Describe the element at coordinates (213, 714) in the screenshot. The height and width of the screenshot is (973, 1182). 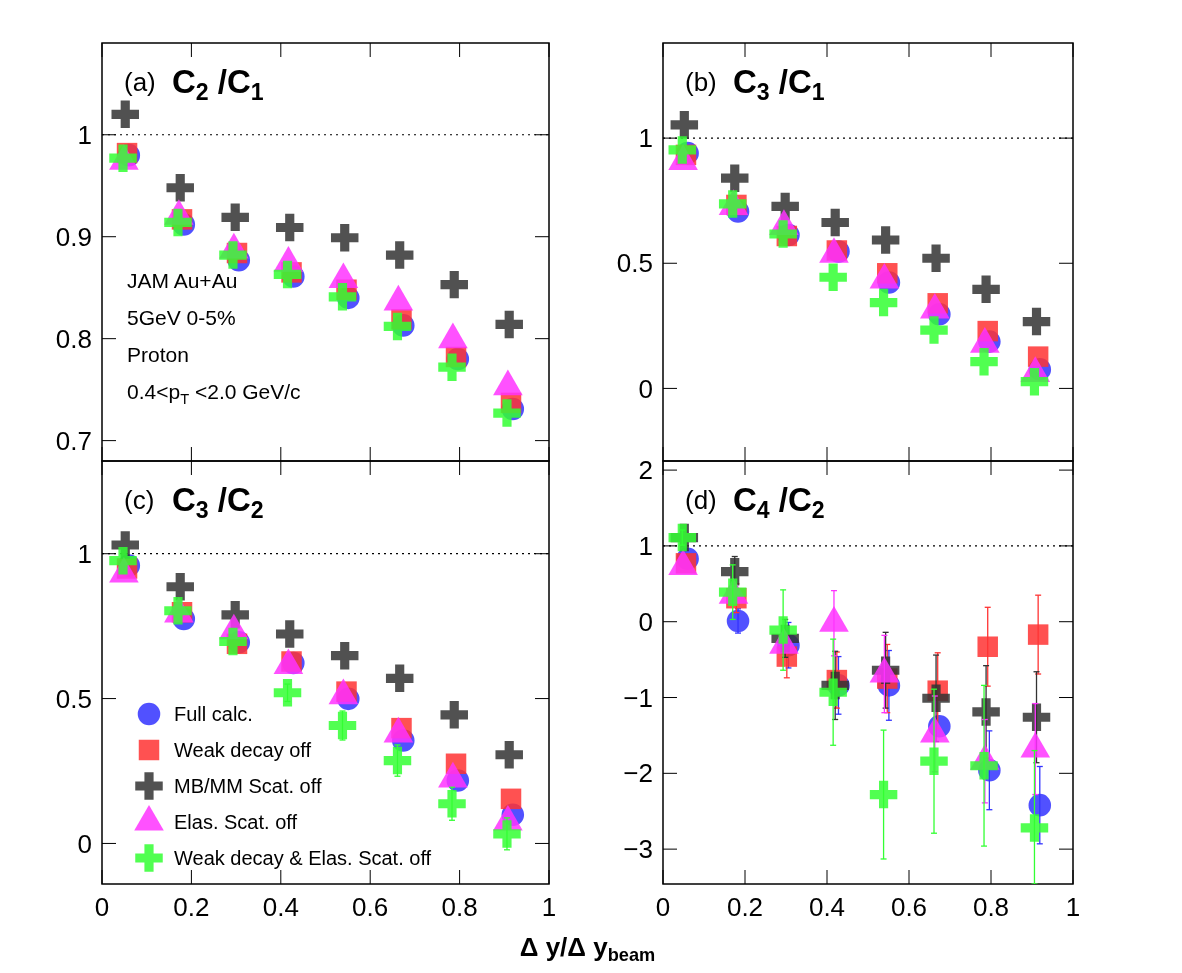
I see `legend-label: Full calc.` at that location.